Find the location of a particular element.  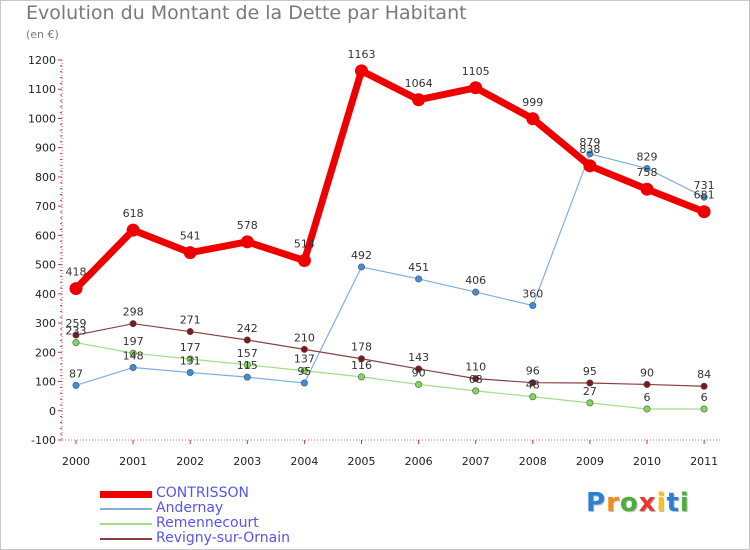

proxiti-logo: Proxiti is located at coordinates (638, 503).